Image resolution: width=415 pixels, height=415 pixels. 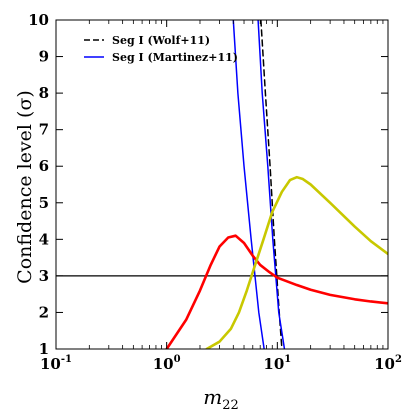 What do you see at coordinates (44, 312) in the screenshot?
I see `y-tick-label: 2` at bounding box center [44, 312].